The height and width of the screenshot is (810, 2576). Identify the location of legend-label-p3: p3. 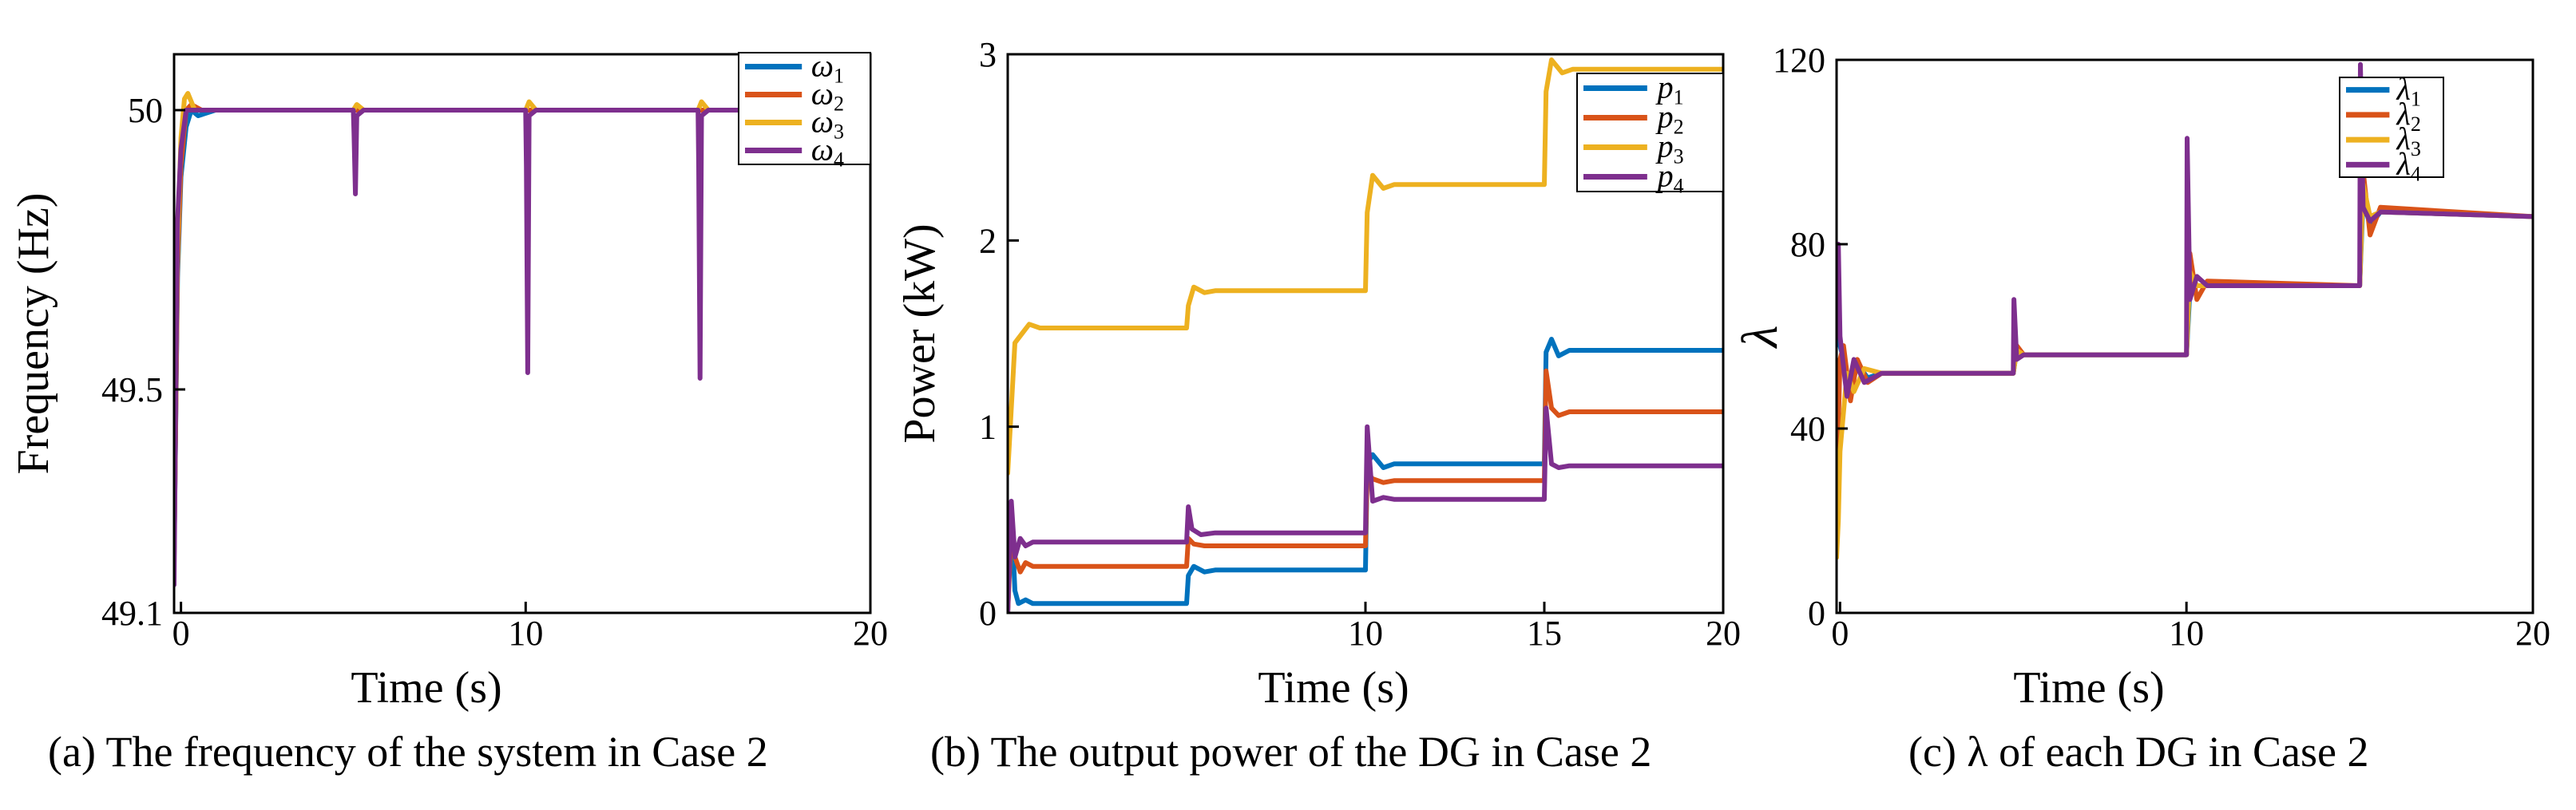
(1669, 148).